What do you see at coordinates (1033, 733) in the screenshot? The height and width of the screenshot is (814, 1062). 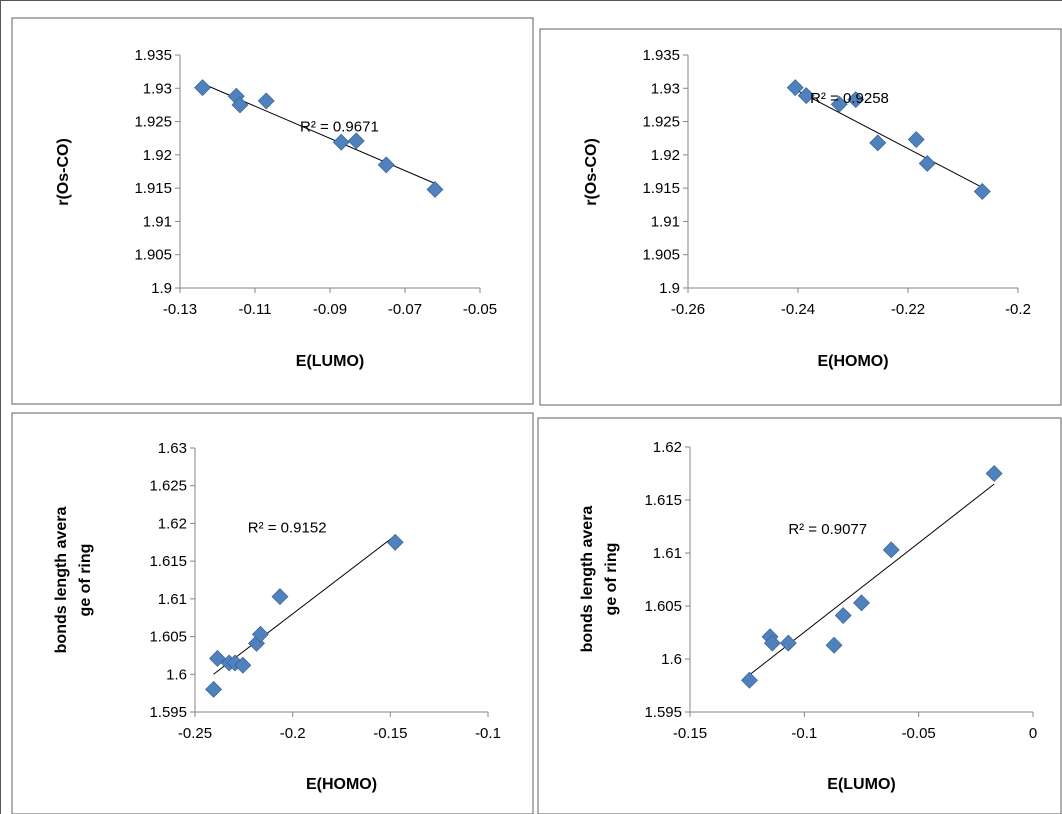 I see `x-tick-label: 0` at bounding box center [1033, 733].